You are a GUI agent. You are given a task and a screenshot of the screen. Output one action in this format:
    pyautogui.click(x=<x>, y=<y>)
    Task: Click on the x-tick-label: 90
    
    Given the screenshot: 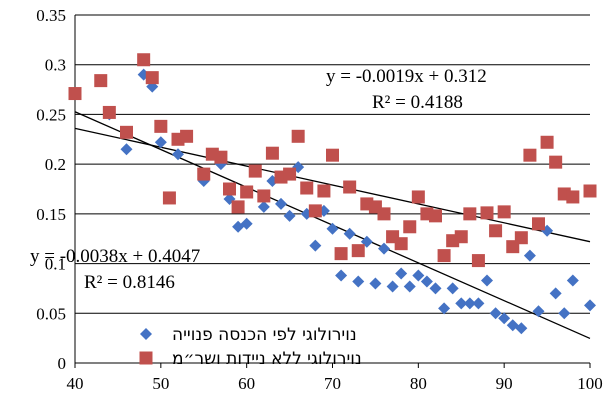 What is the action you would take?
    pyautogui.click(x=504, y=383)
    